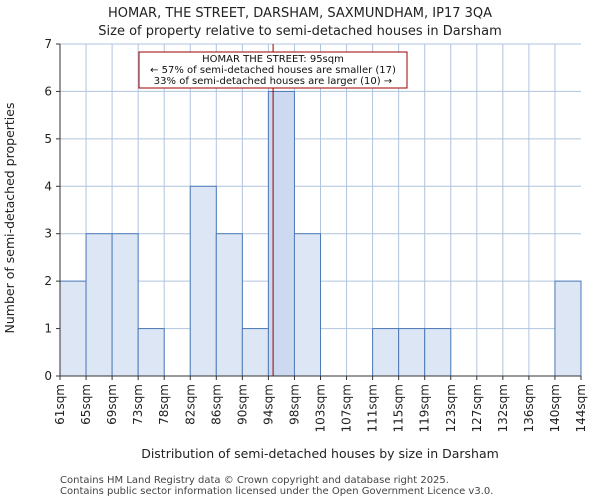 The height and width of the screenshot is (500, 600). Describe the element at coordinates (386, 352) in the screenshot. I see `bar-111sqm` at that location.